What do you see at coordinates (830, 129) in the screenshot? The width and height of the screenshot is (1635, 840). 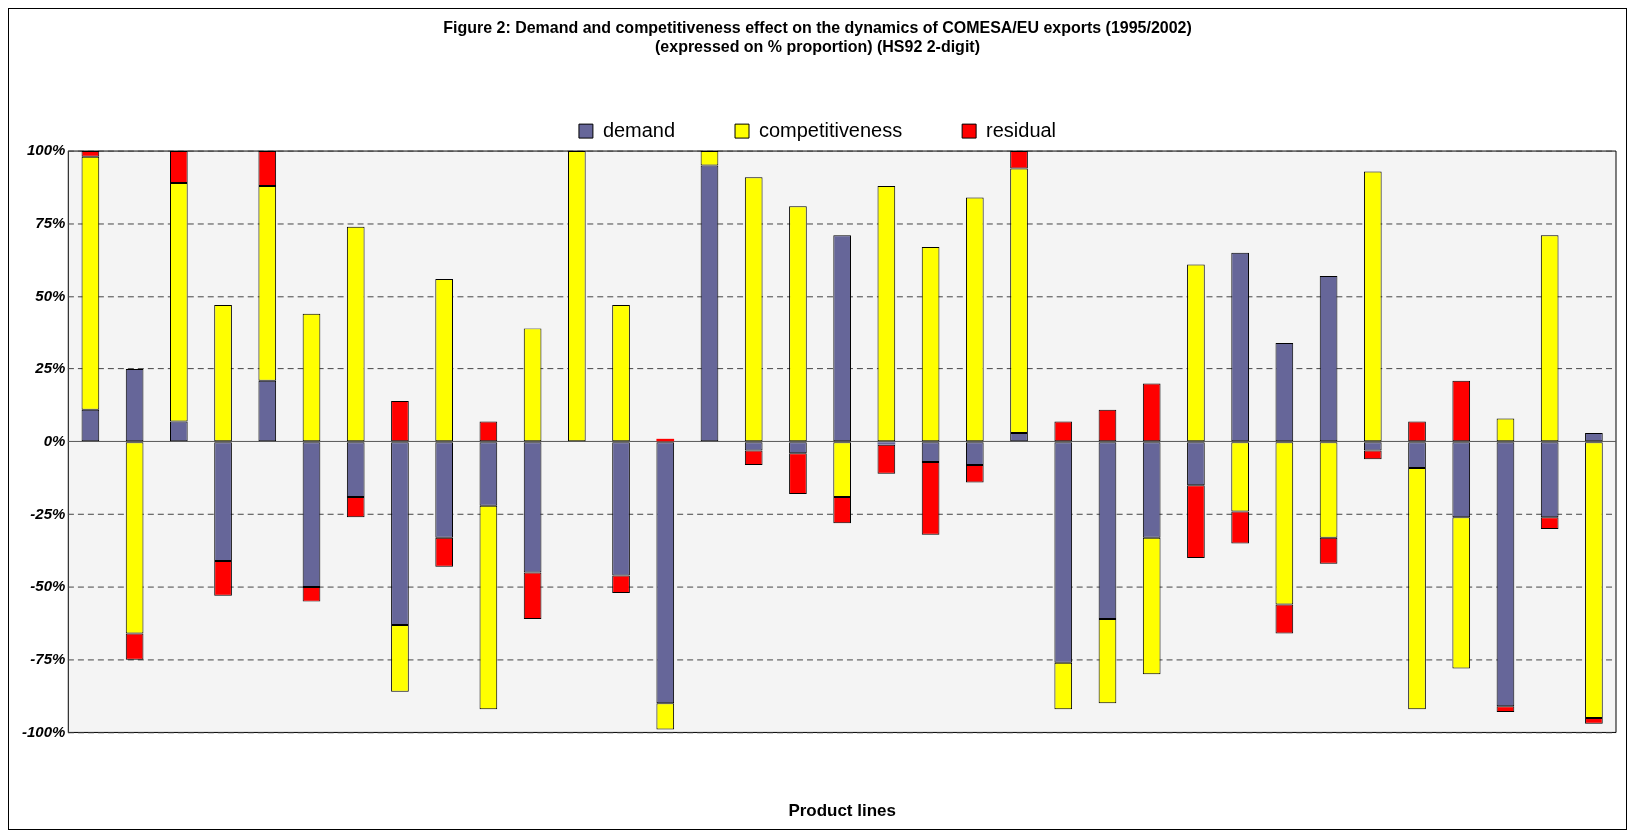 I see `legend-label: competitiveness` at bounding box center [830, 129].